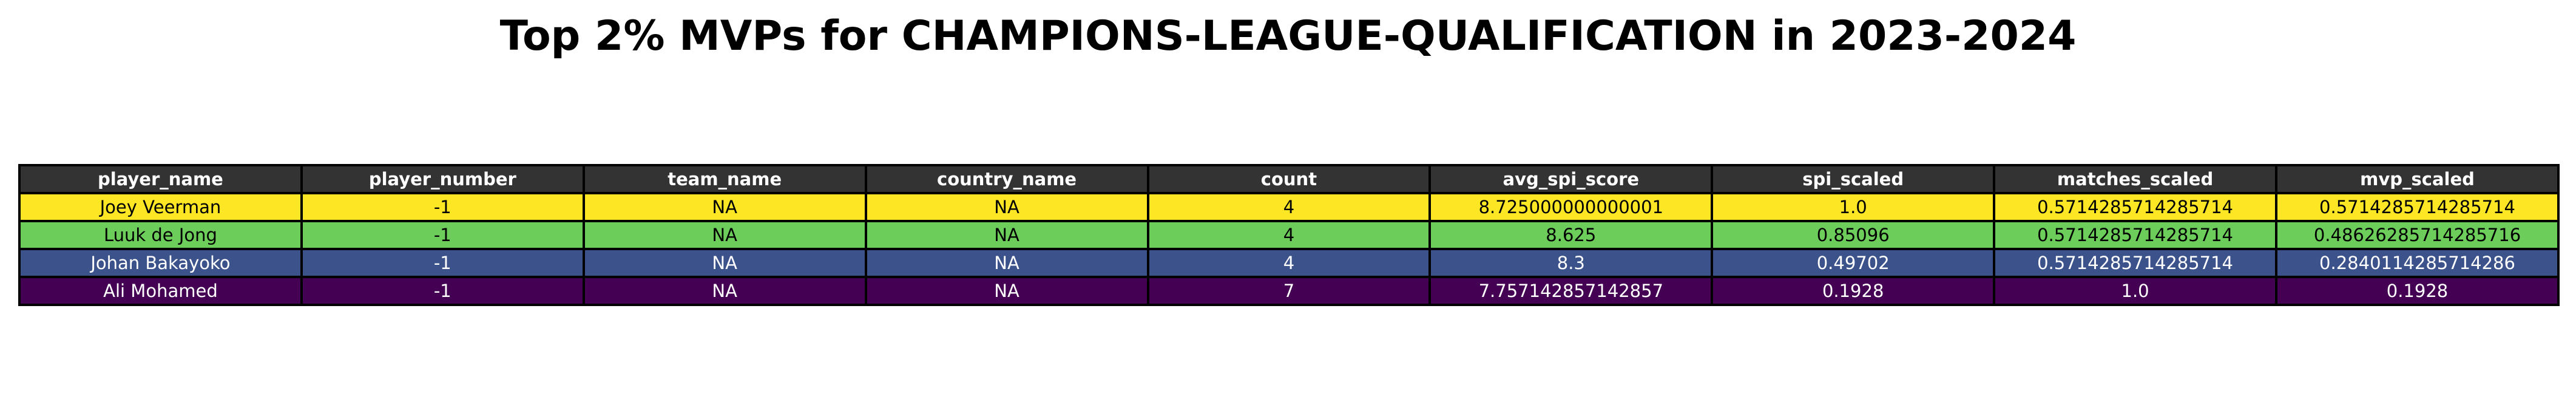  Describe the element at coordinates (160, 179) in the screenshot. I see `column-header-player-name: player_name` at that location.